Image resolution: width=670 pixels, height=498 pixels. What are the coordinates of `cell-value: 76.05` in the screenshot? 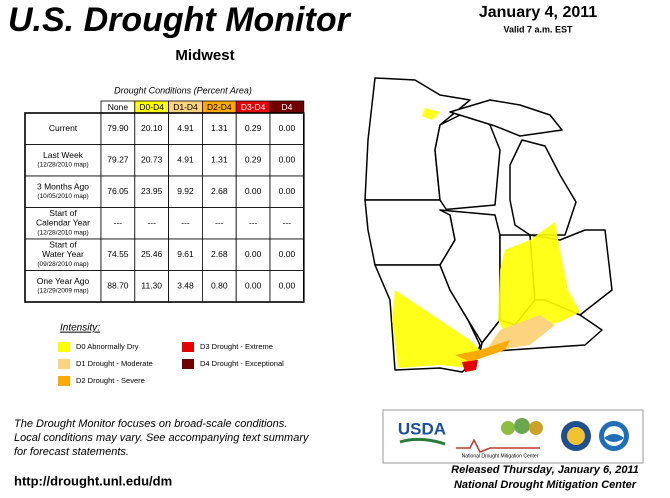 It's located at (118, 191).